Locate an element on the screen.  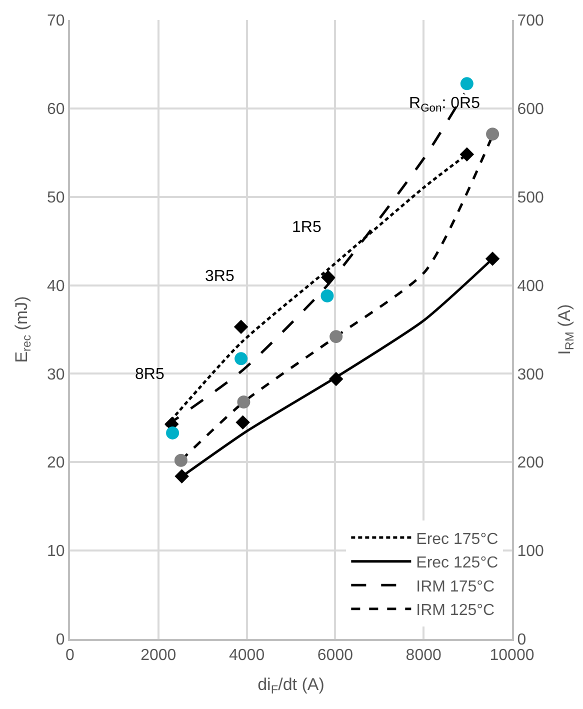
legend-label: Erec 125°C is located at coordinates (457, 563).